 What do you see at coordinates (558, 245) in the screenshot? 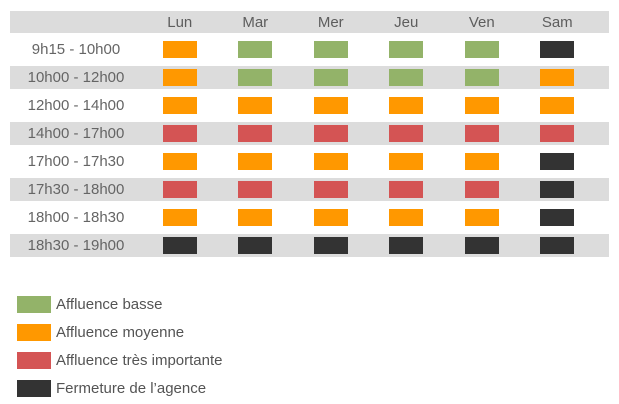
I see `cell-sam-row7` at bounding box center [558, 245].